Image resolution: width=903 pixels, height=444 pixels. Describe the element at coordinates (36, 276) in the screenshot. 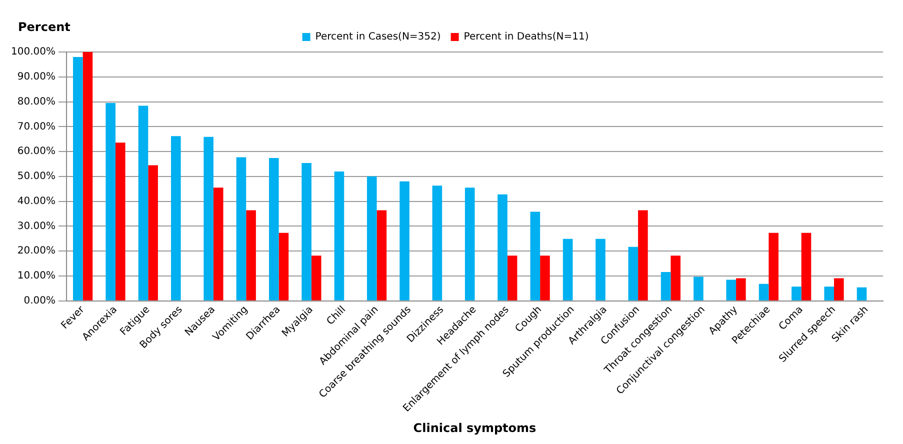

I see `y-tick-label: 10.00%` at that location.